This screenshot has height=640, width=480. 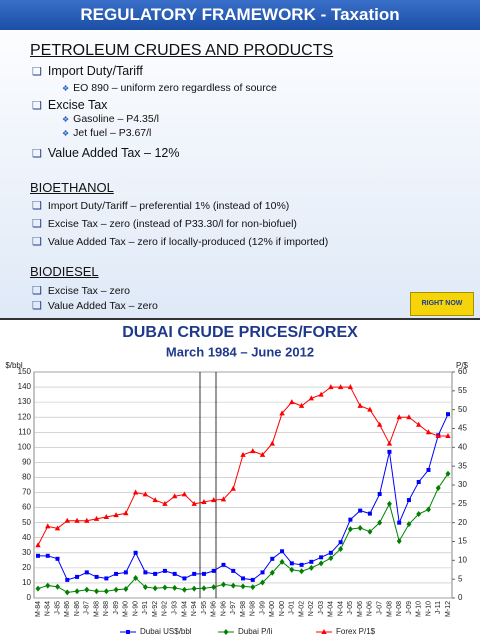 I want to click on chart-subtitle: March 1984 – June 2012, so click(x=240, y=351).